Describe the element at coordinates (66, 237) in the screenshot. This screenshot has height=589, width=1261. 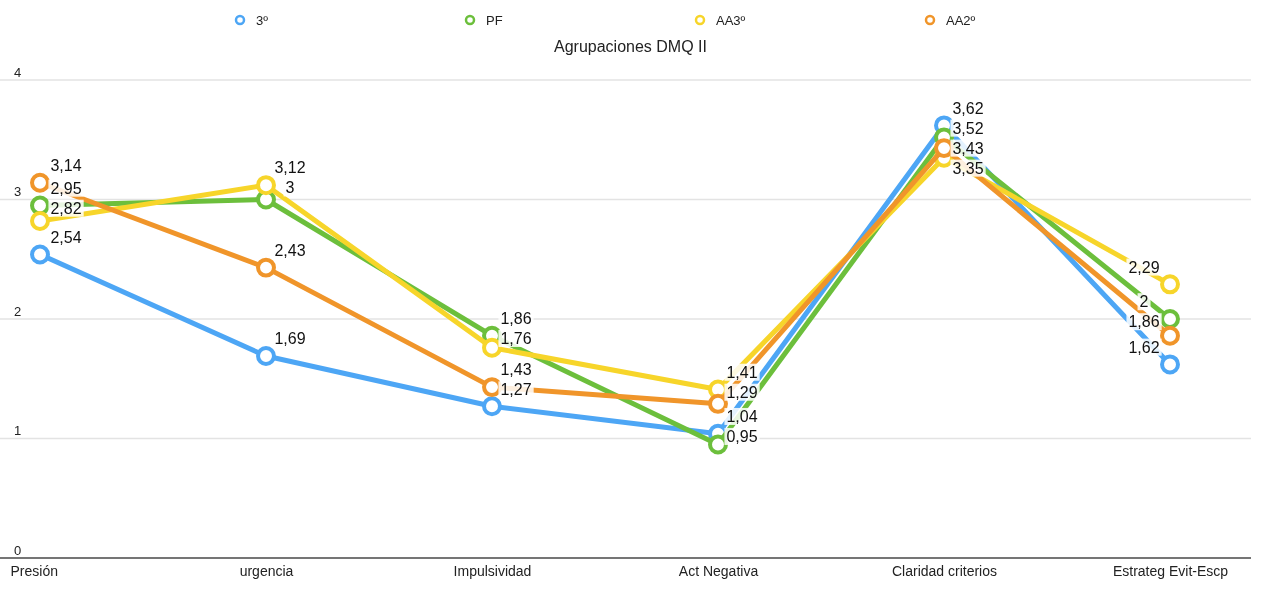
I see `data-label: 2,54` at that location.